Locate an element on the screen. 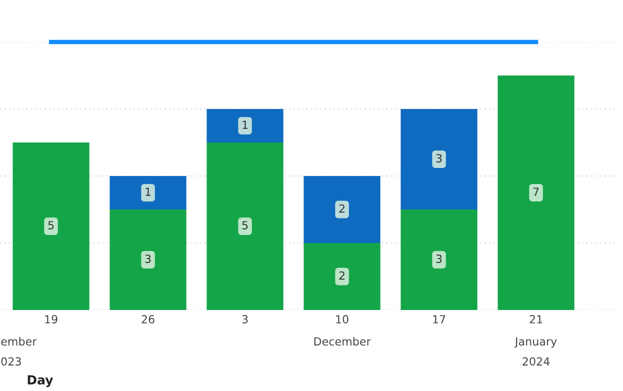 The image size is (623, 391). x-tick-label: 10 is located at coordinates (342, 319).